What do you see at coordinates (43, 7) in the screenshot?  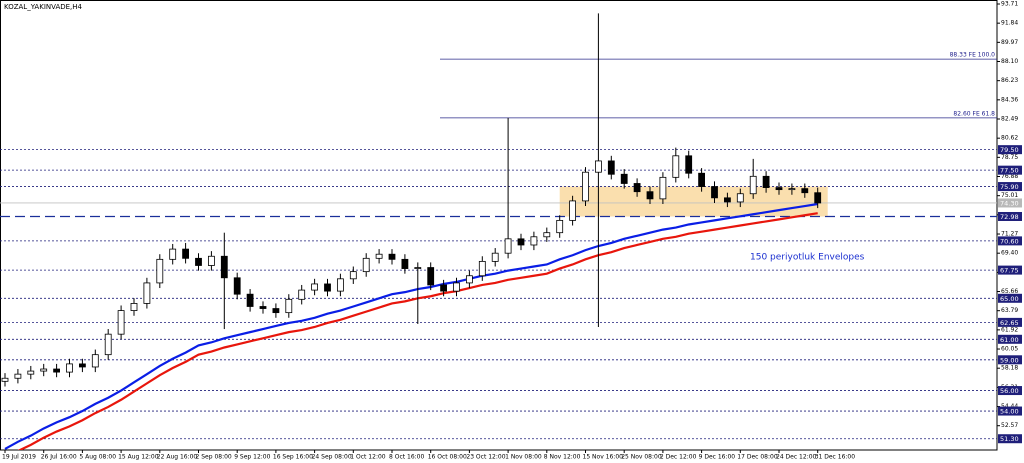 I see `chart-title: KOZAL_YAKINVADE,H4` at bounding box center [43, 7].